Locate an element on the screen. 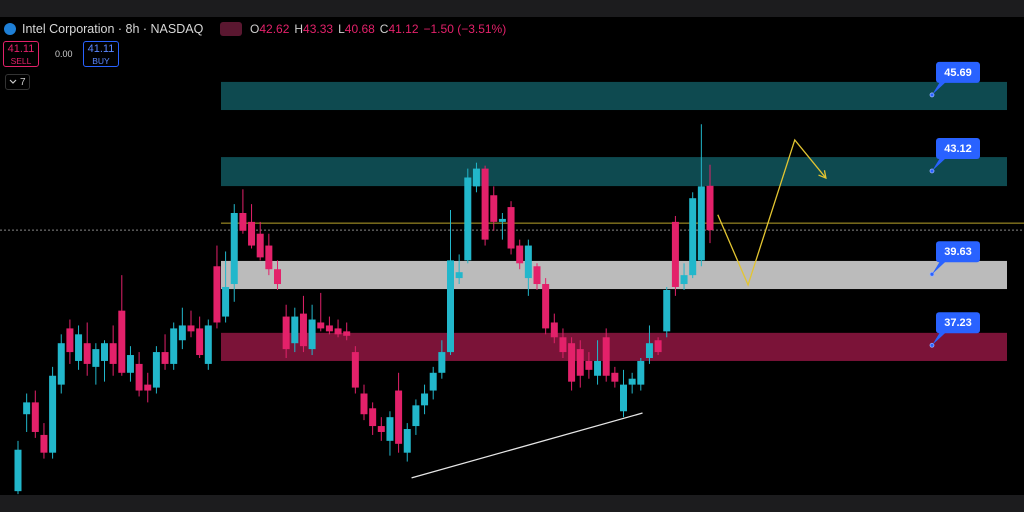  buy-price: 41.11 is located at coordinates (101, 49).